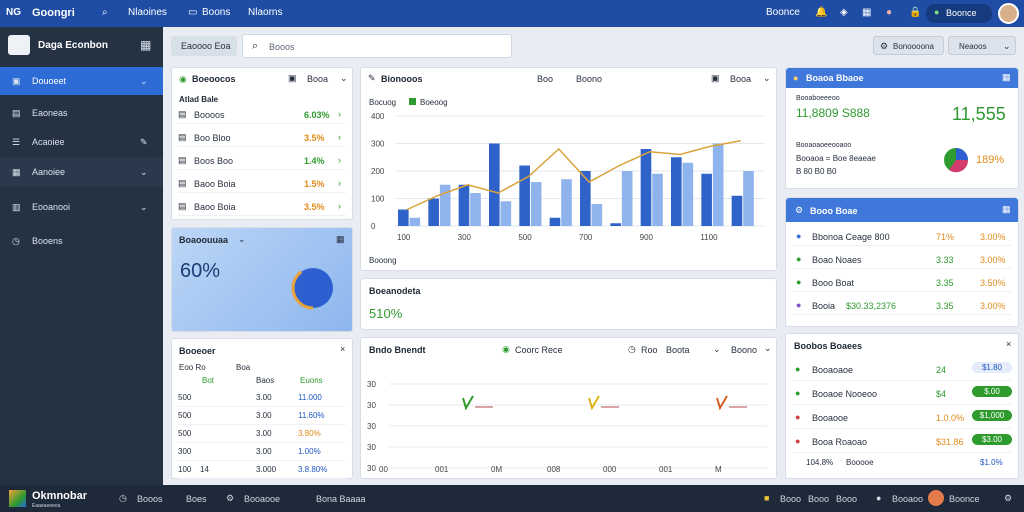 This screenshot has height=512, width=1024. I want to click on sidebar-item-6: ◷ Booens, so click(37, 241).